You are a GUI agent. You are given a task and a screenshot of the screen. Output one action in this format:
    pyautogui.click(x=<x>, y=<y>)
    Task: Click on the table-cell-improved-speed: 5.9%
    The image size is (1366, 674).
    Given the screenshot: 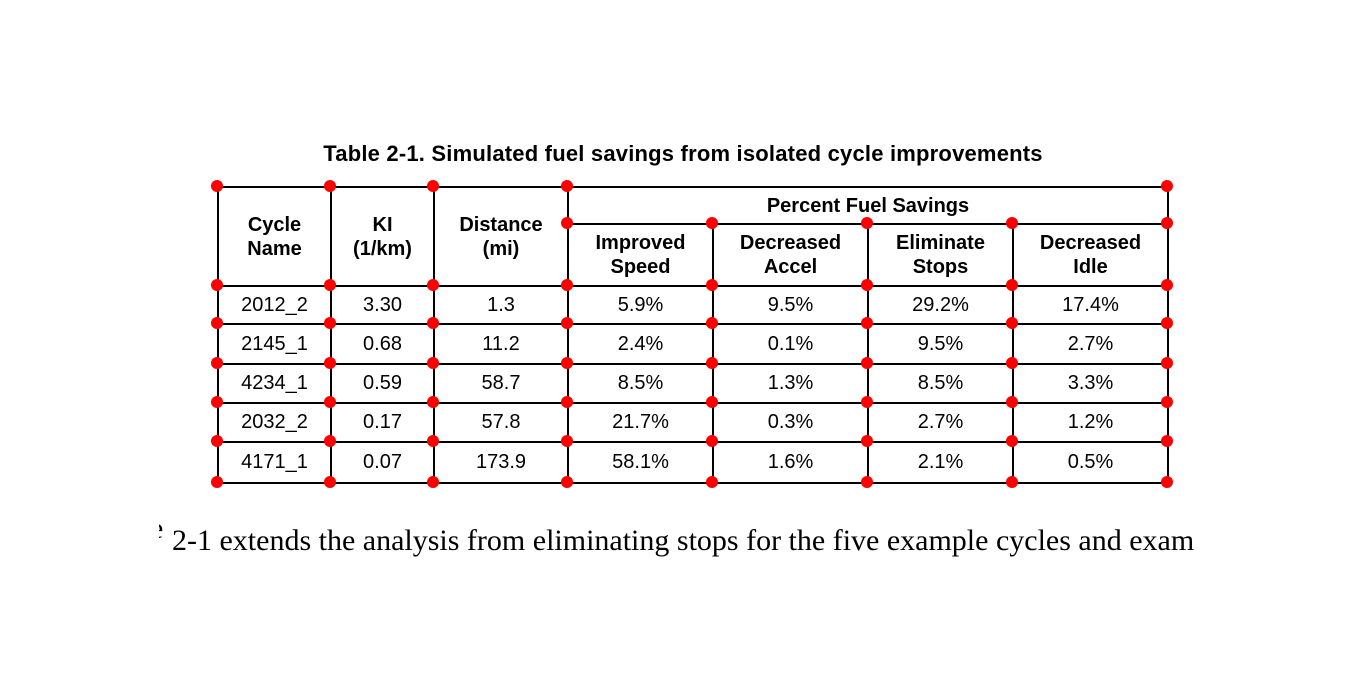 What is the action you would take?
    pyautogui.click(x=640, y=305)
    